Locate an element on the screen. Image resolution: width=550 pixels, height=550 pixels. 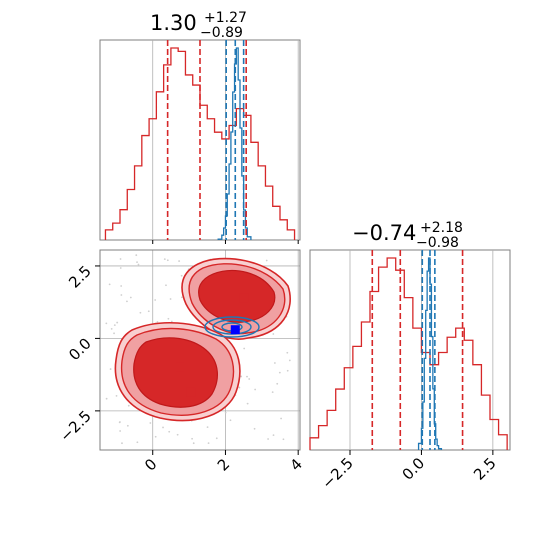
joint-ytick-label-2: −2.5 is located at coordinates (75, 426).